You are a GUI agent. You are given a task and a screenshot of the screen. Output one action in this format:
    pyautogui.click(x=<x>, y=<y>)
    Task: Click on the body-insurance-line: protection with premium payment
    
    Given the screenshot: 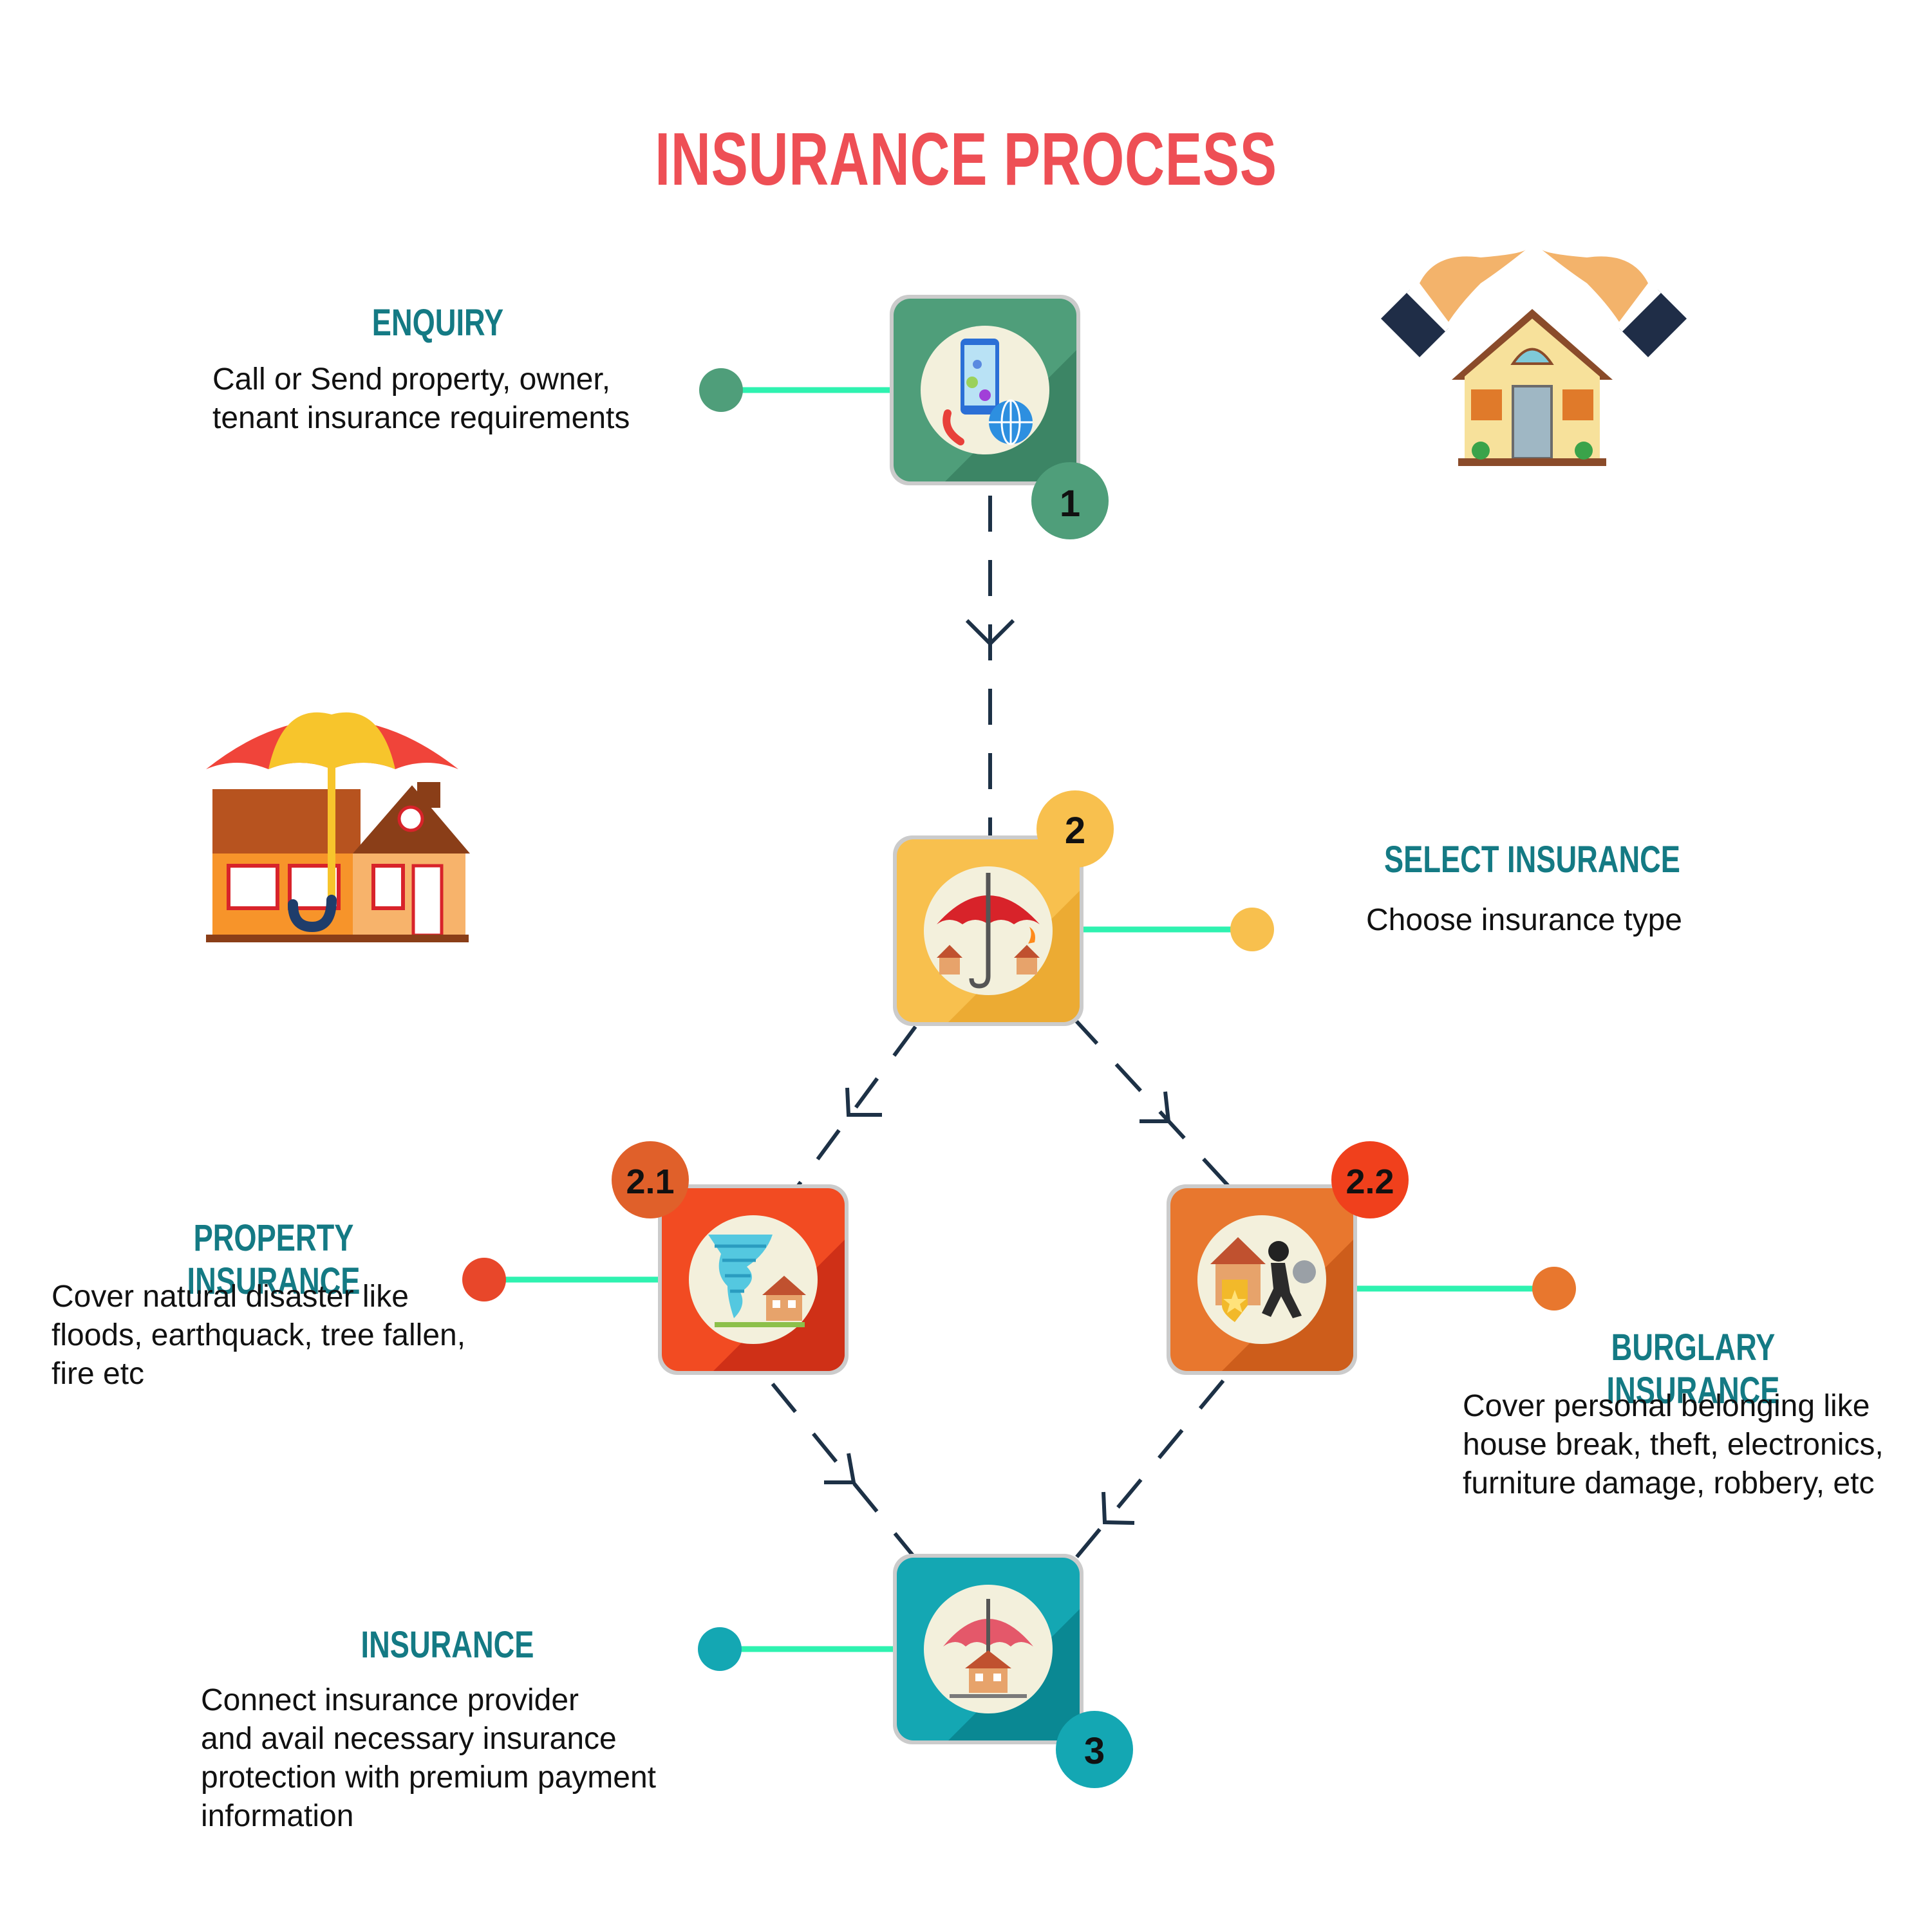 What is the action you would take?
    pyautogui.click(x=429, y=1778)
    